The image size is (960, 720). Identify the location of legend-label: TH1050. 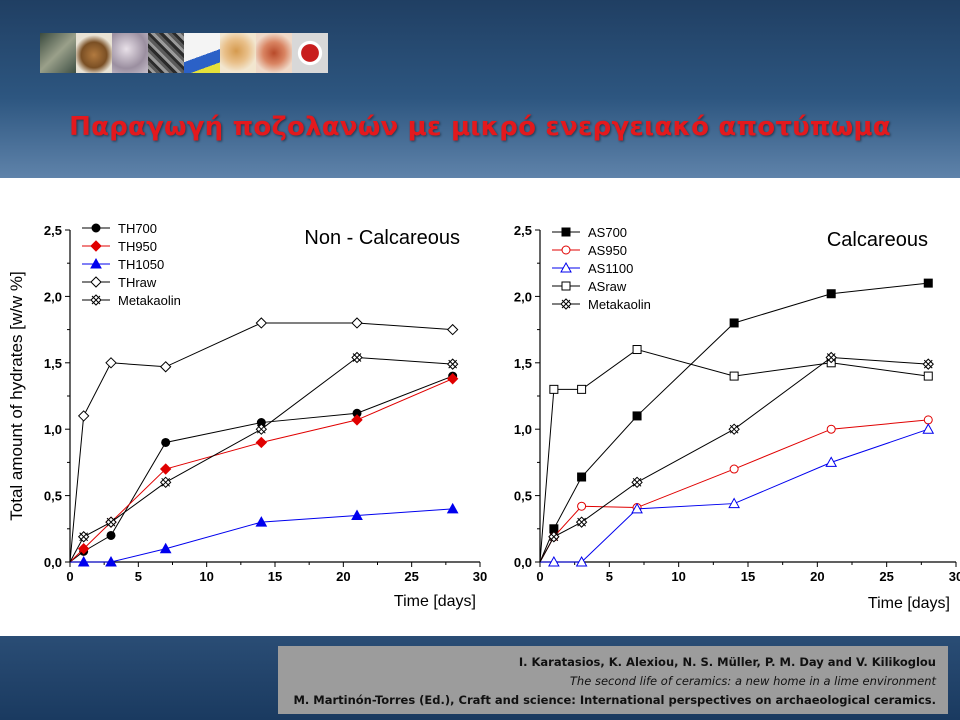
(141, 264).